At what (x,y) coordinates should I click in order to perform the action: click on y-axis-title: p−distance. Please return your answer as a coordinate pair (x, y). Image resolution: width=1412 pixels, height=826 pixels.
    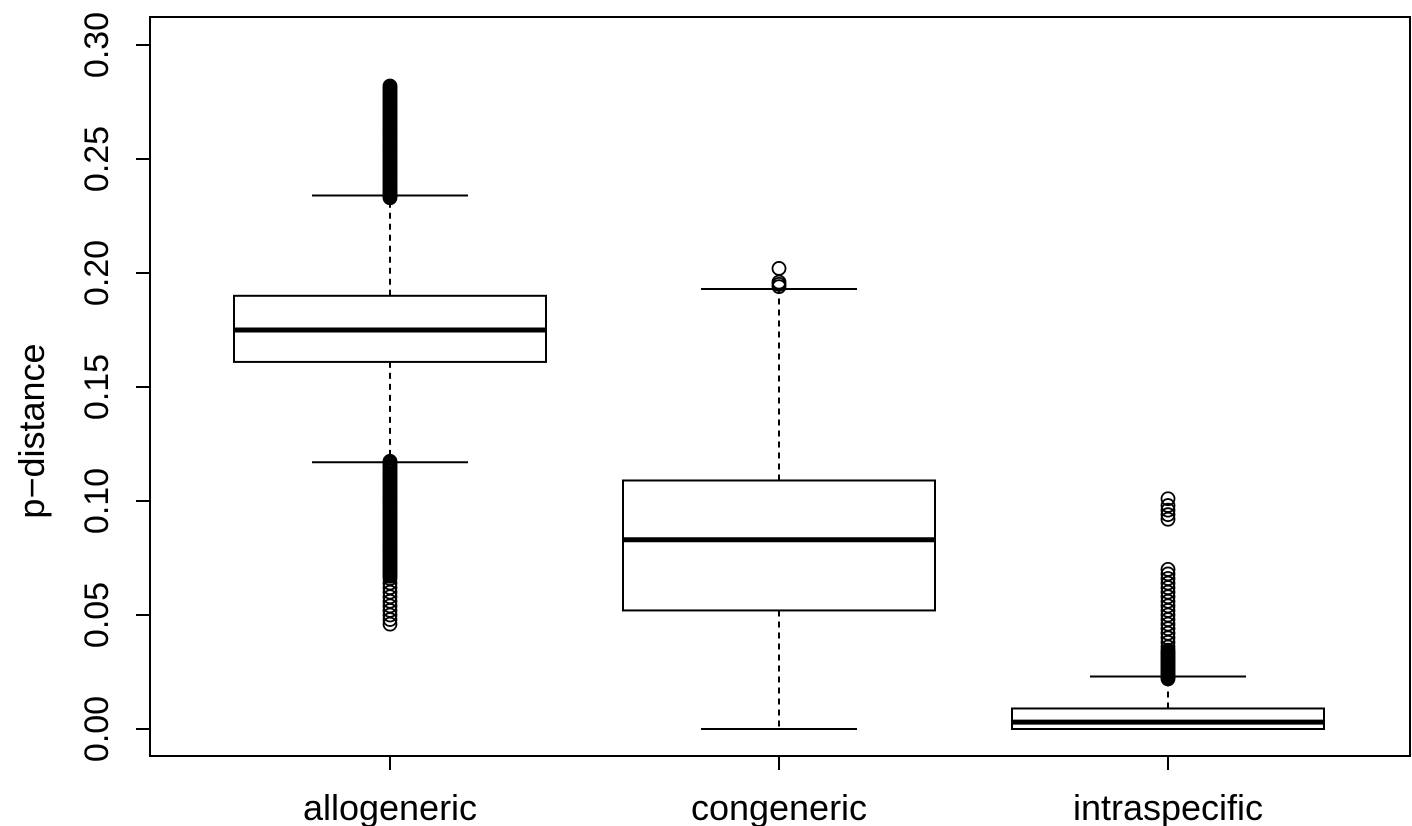
    Looking at the image, I should click on (31, 430).